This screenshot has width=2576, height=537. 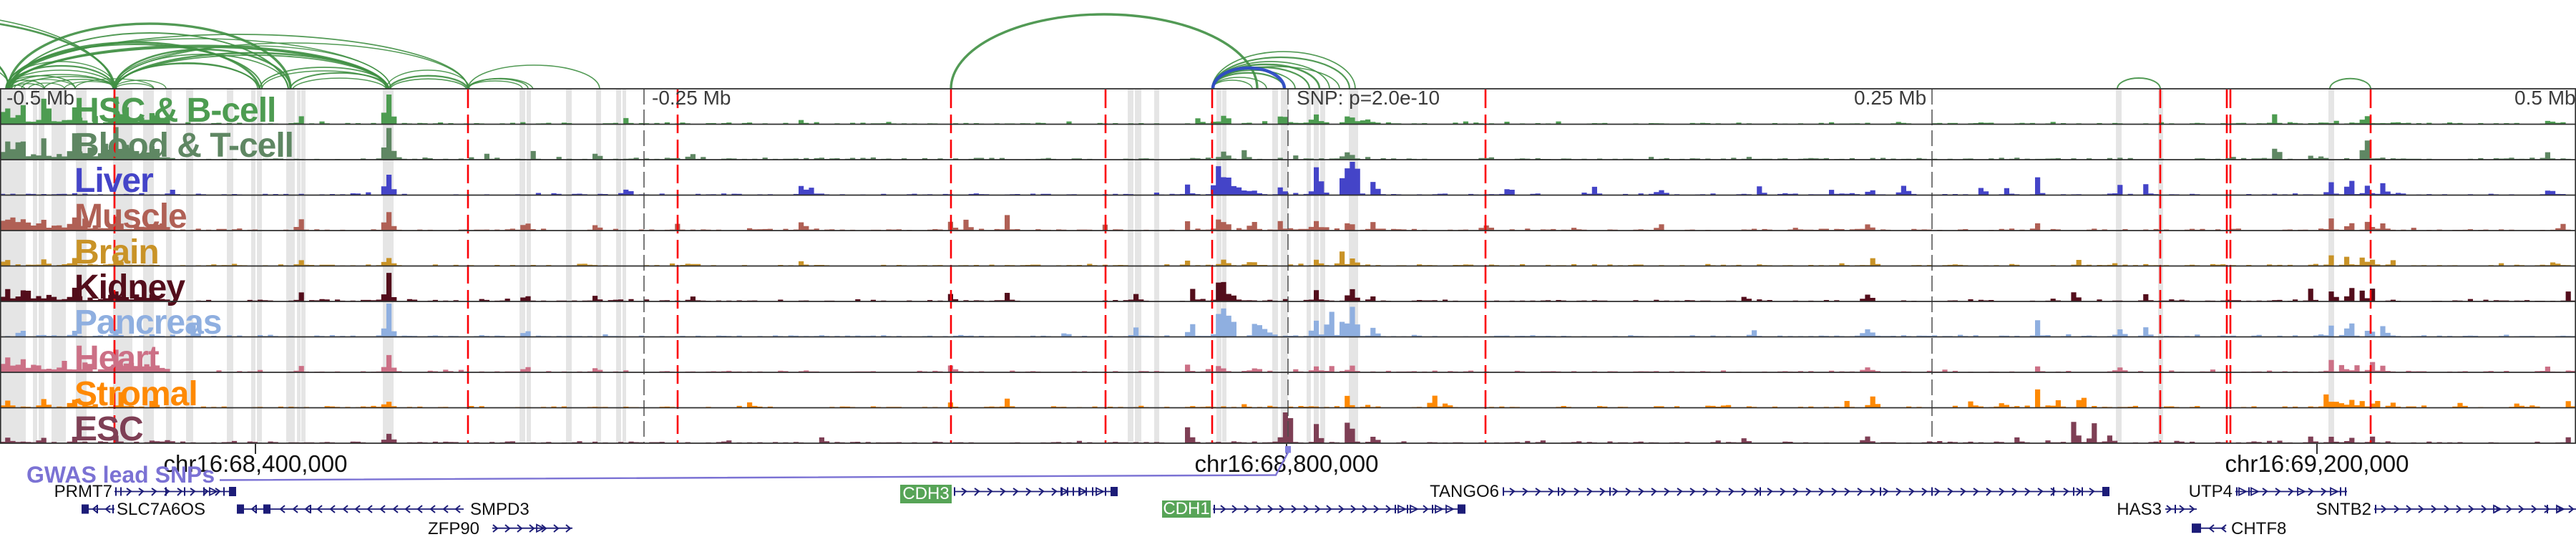 I want to click on svg-text: chr16:69,200,000, so click(x=2317, y=463).